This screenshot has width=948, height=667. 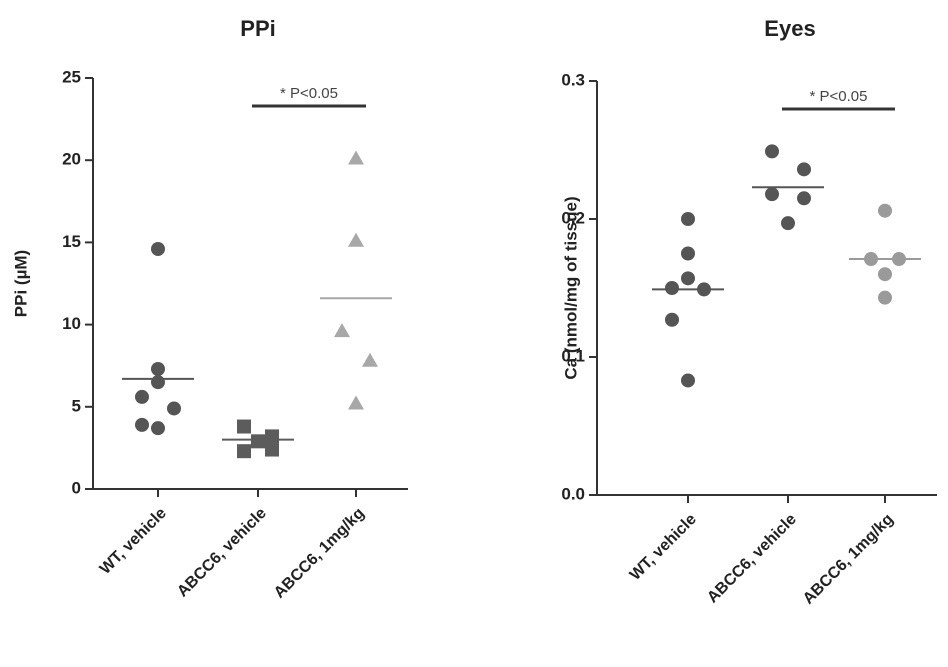 What do you see at coordinates (71, 76) in the screenshot?
I see `y-tick-label: 25` at bounding box center [71, 76].